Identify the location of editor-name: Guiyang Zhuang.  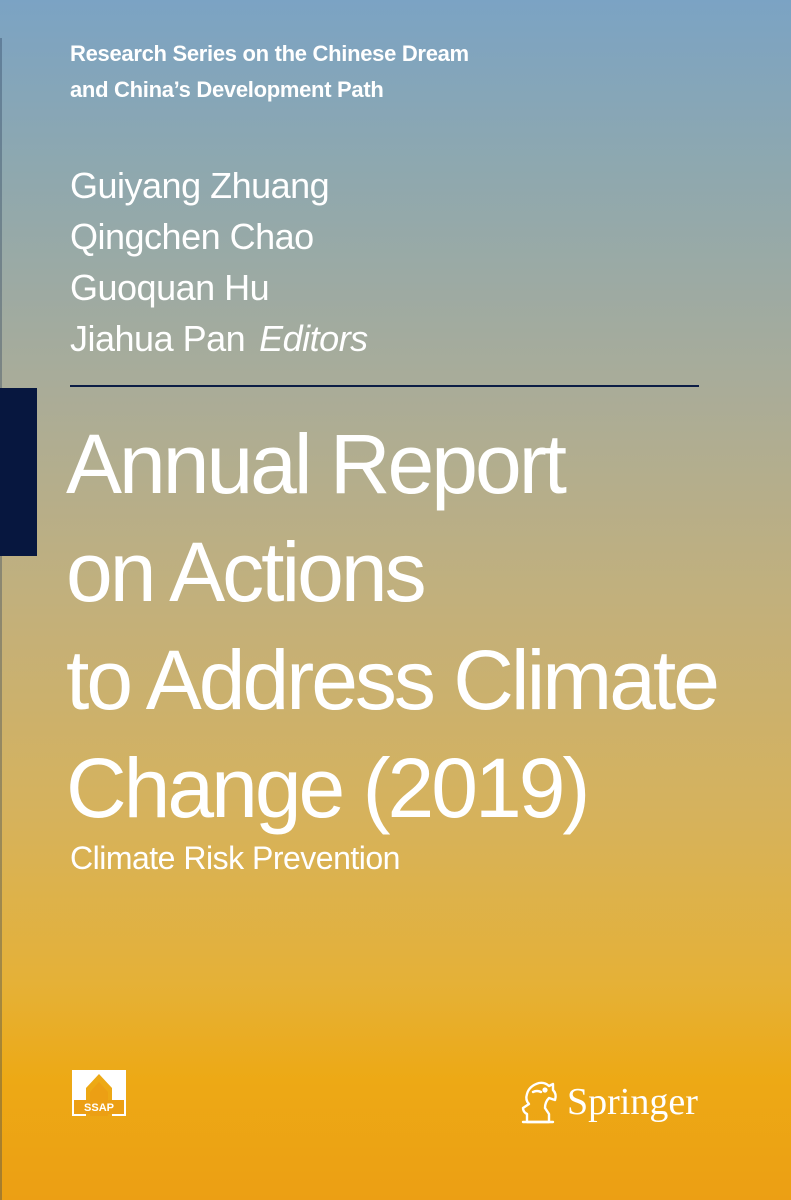
(200, 185).